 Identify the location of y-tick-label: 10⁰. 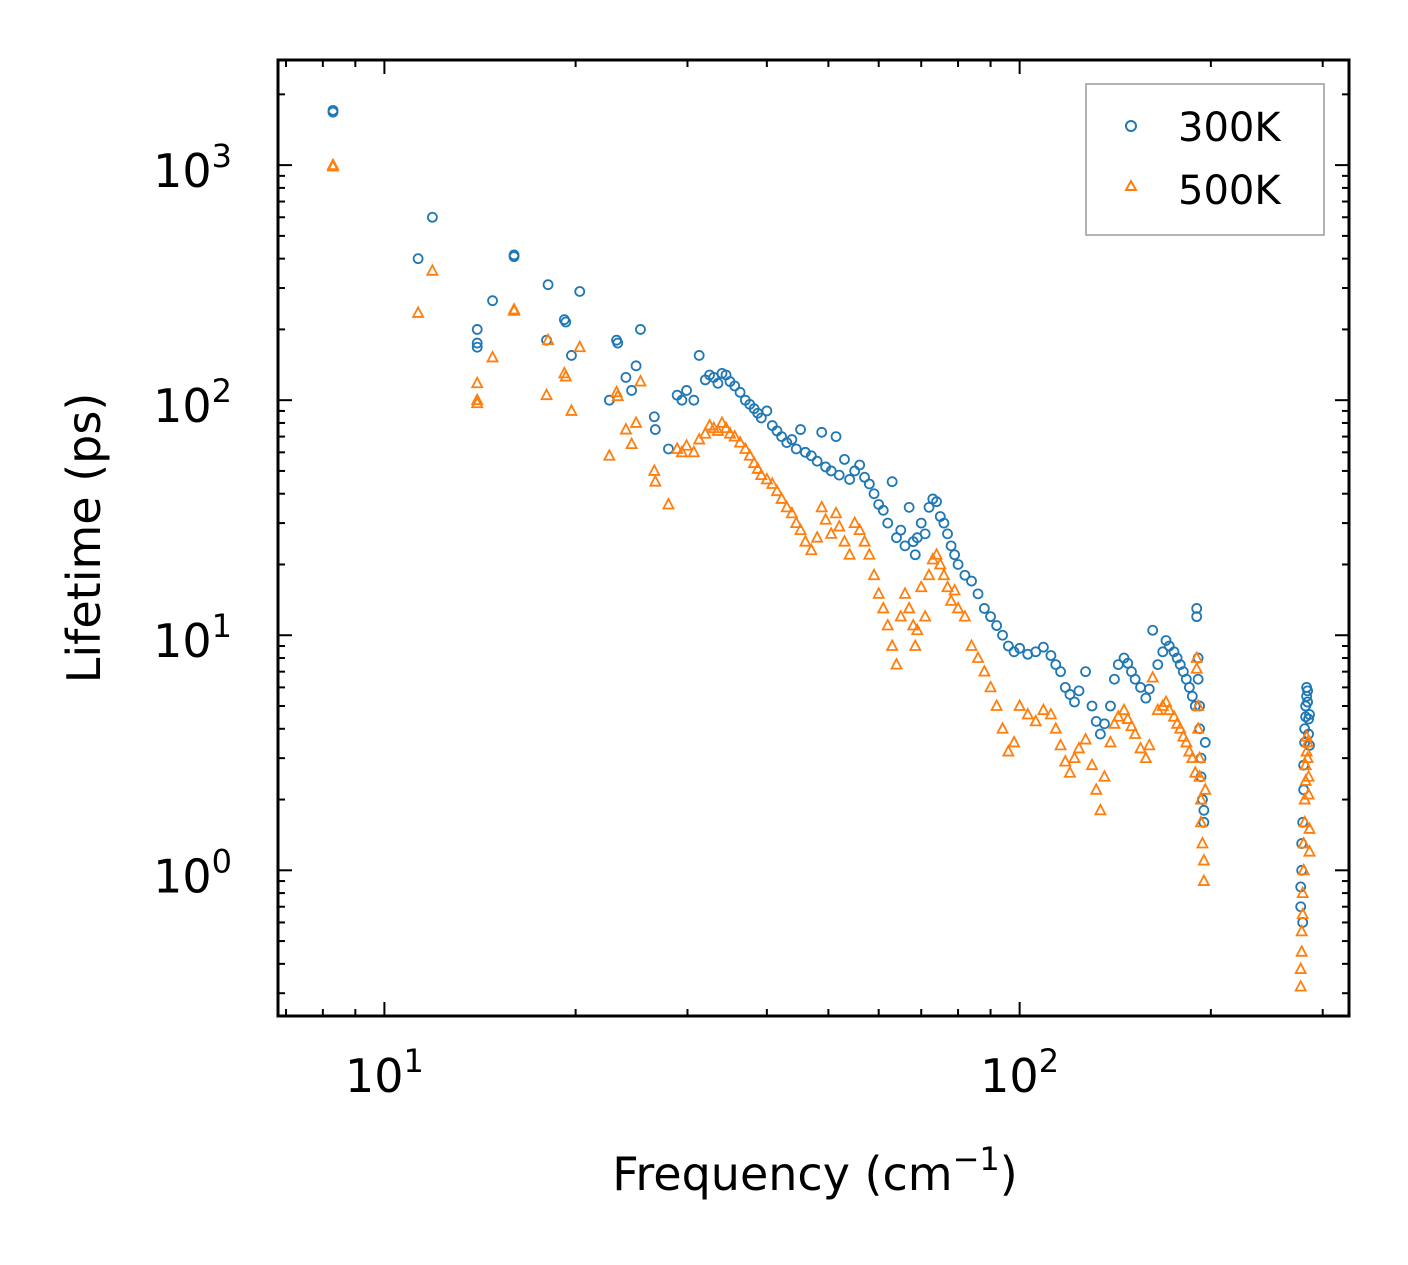
(192, 872).